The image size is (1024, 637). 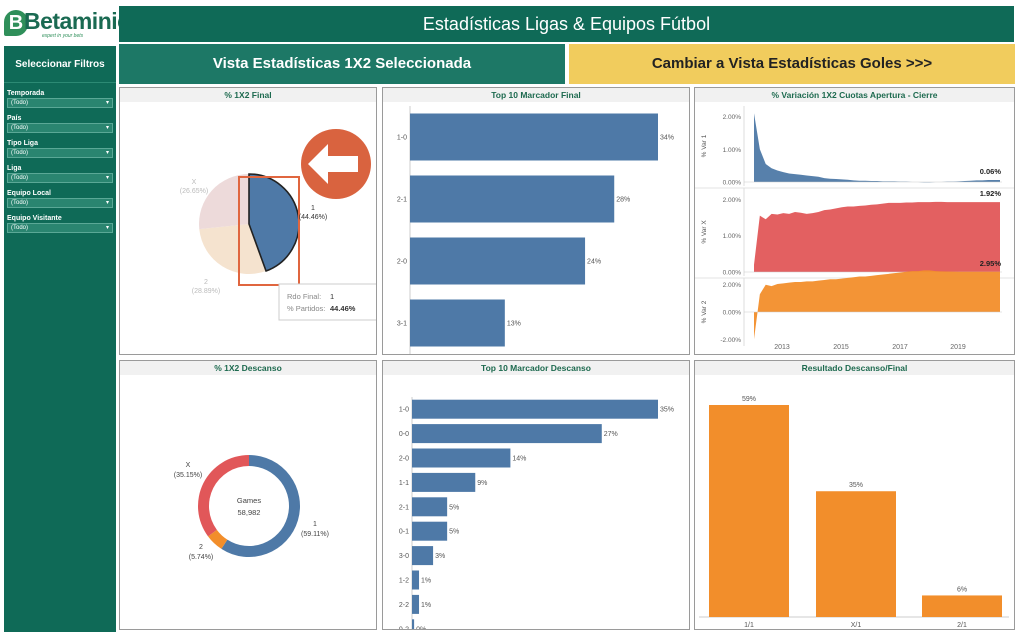 What do you see at coordinates (536, 95) in the screenshot?
I see `panel-title-top10-final: Top 10 Marcador Final` at bounding box center [536, 95].